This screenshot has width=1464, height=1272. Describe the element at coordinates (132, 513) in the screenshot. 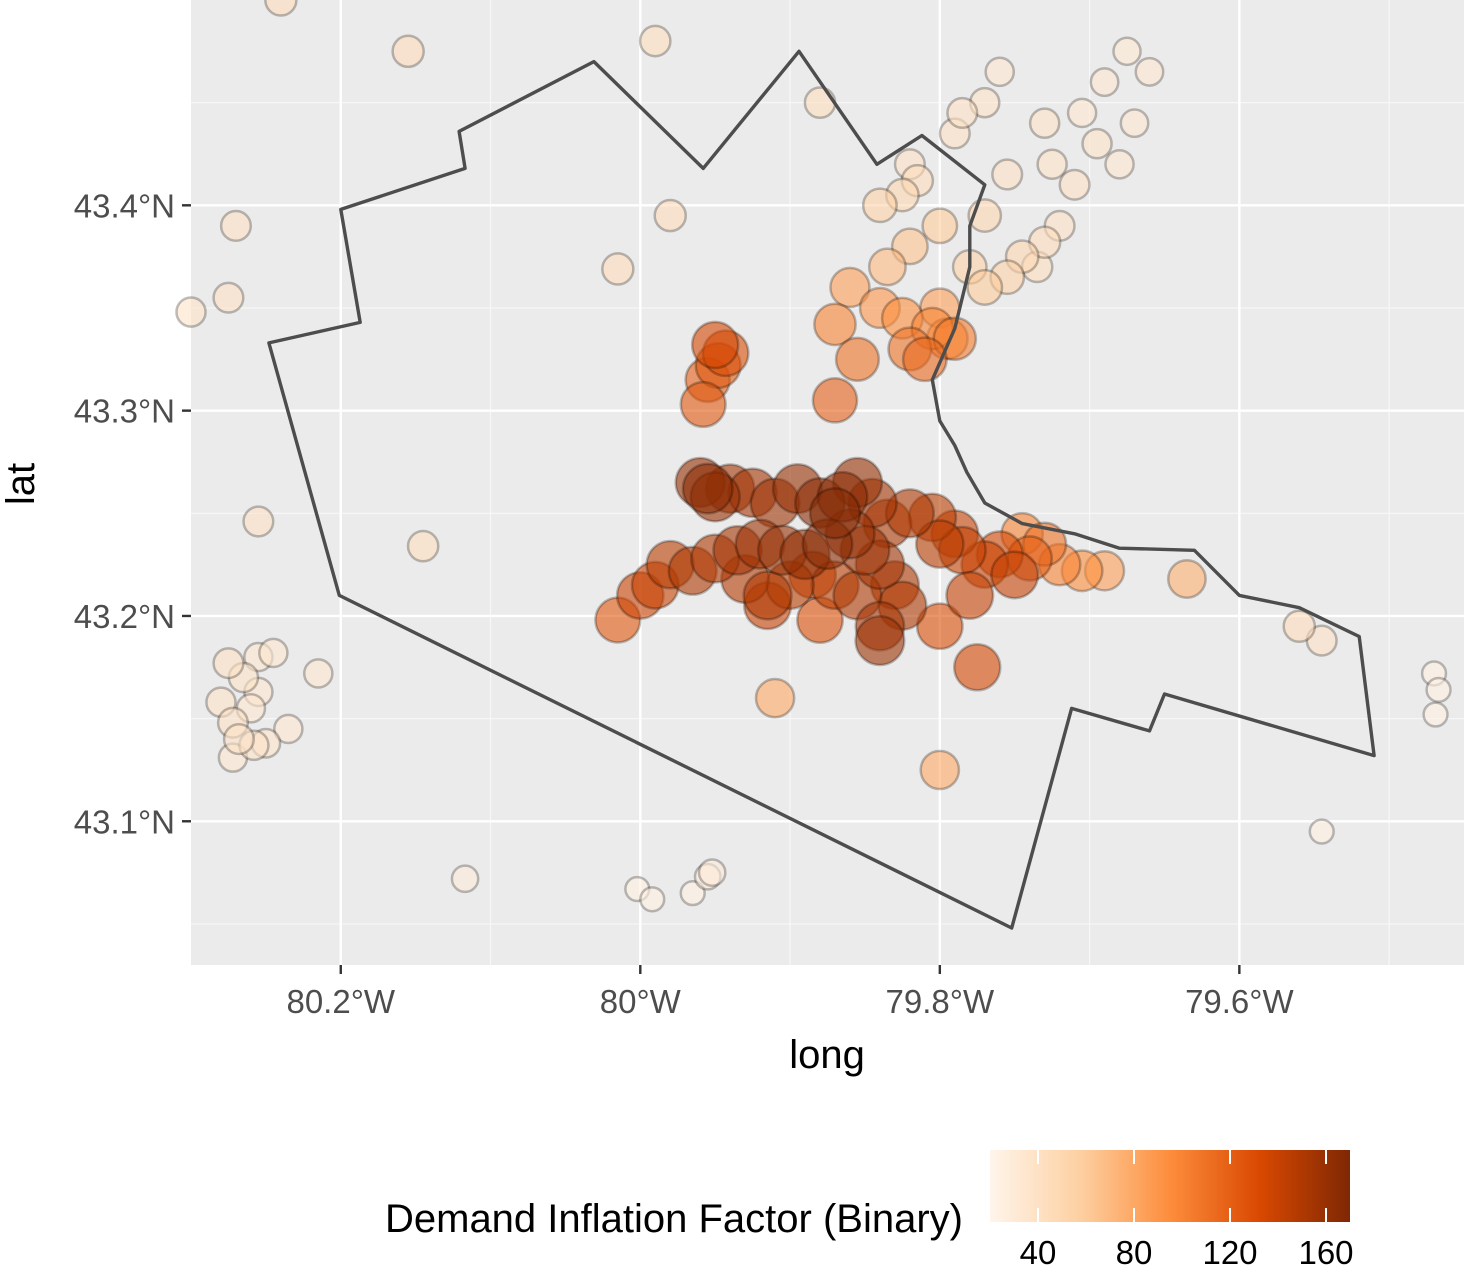

I see `y-axis: 43.1°N 43.2°N 43.3°N 43.4°N` at that location.